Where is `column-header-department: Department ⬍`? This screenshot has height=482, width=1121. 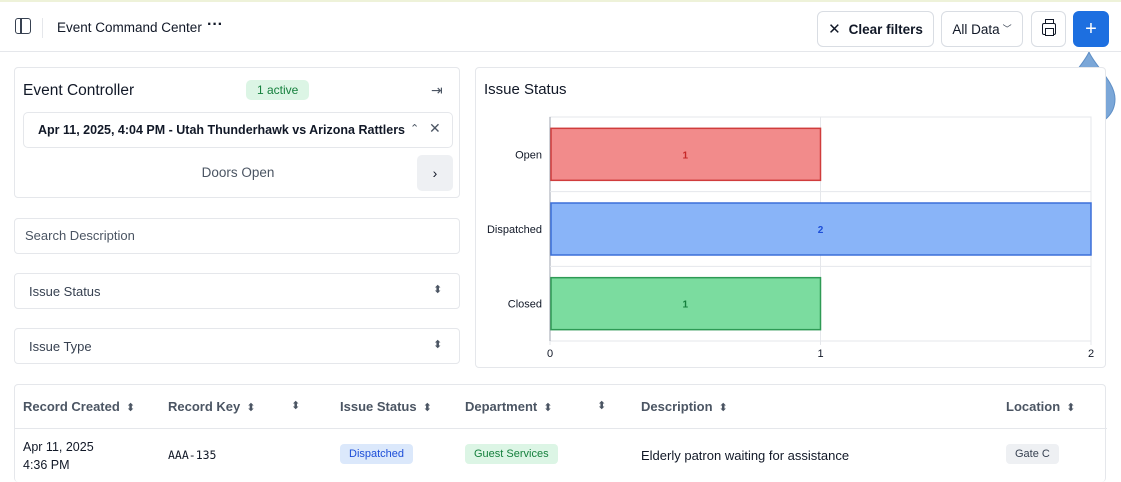 column-header-department: Department ⬍ is located at coordinates (508, 406).